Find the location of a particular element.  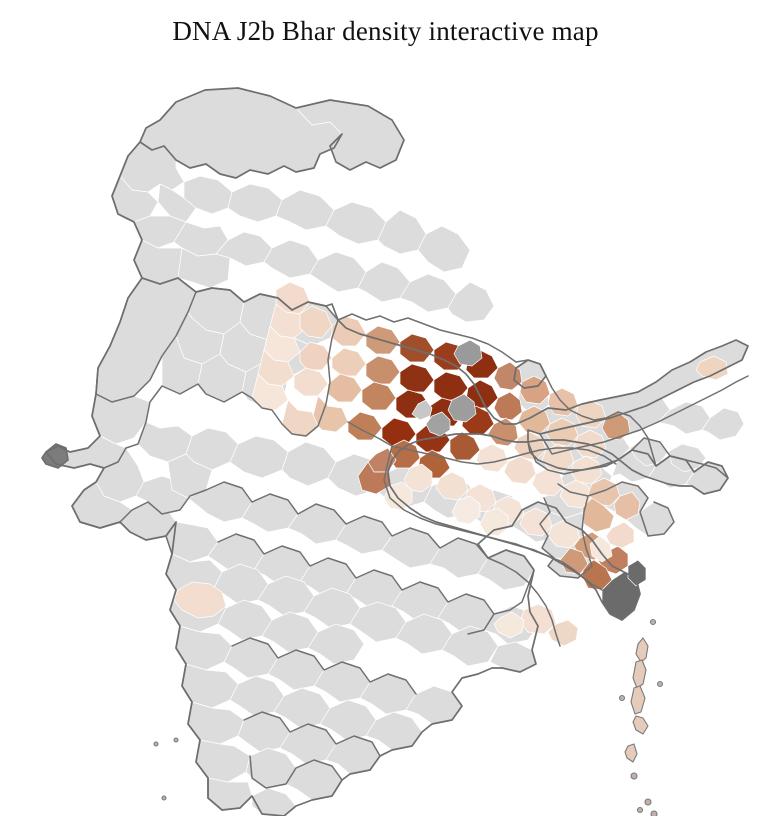

page-title: DNA J2b Bhar density interactive map is located at coordinates (385, 31).